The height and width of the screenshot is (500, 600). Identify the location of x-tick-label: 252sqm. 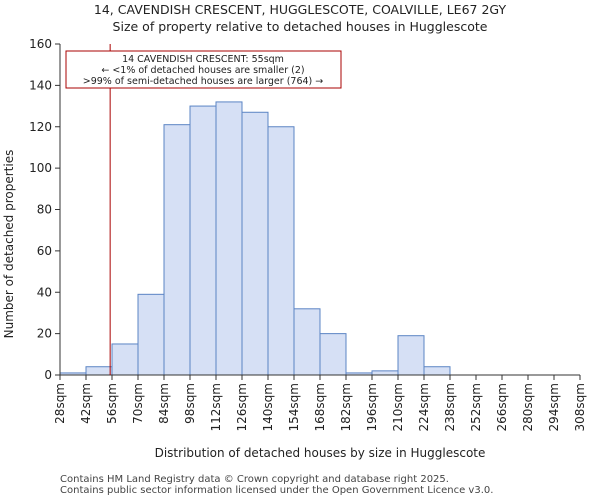
(476, 407).